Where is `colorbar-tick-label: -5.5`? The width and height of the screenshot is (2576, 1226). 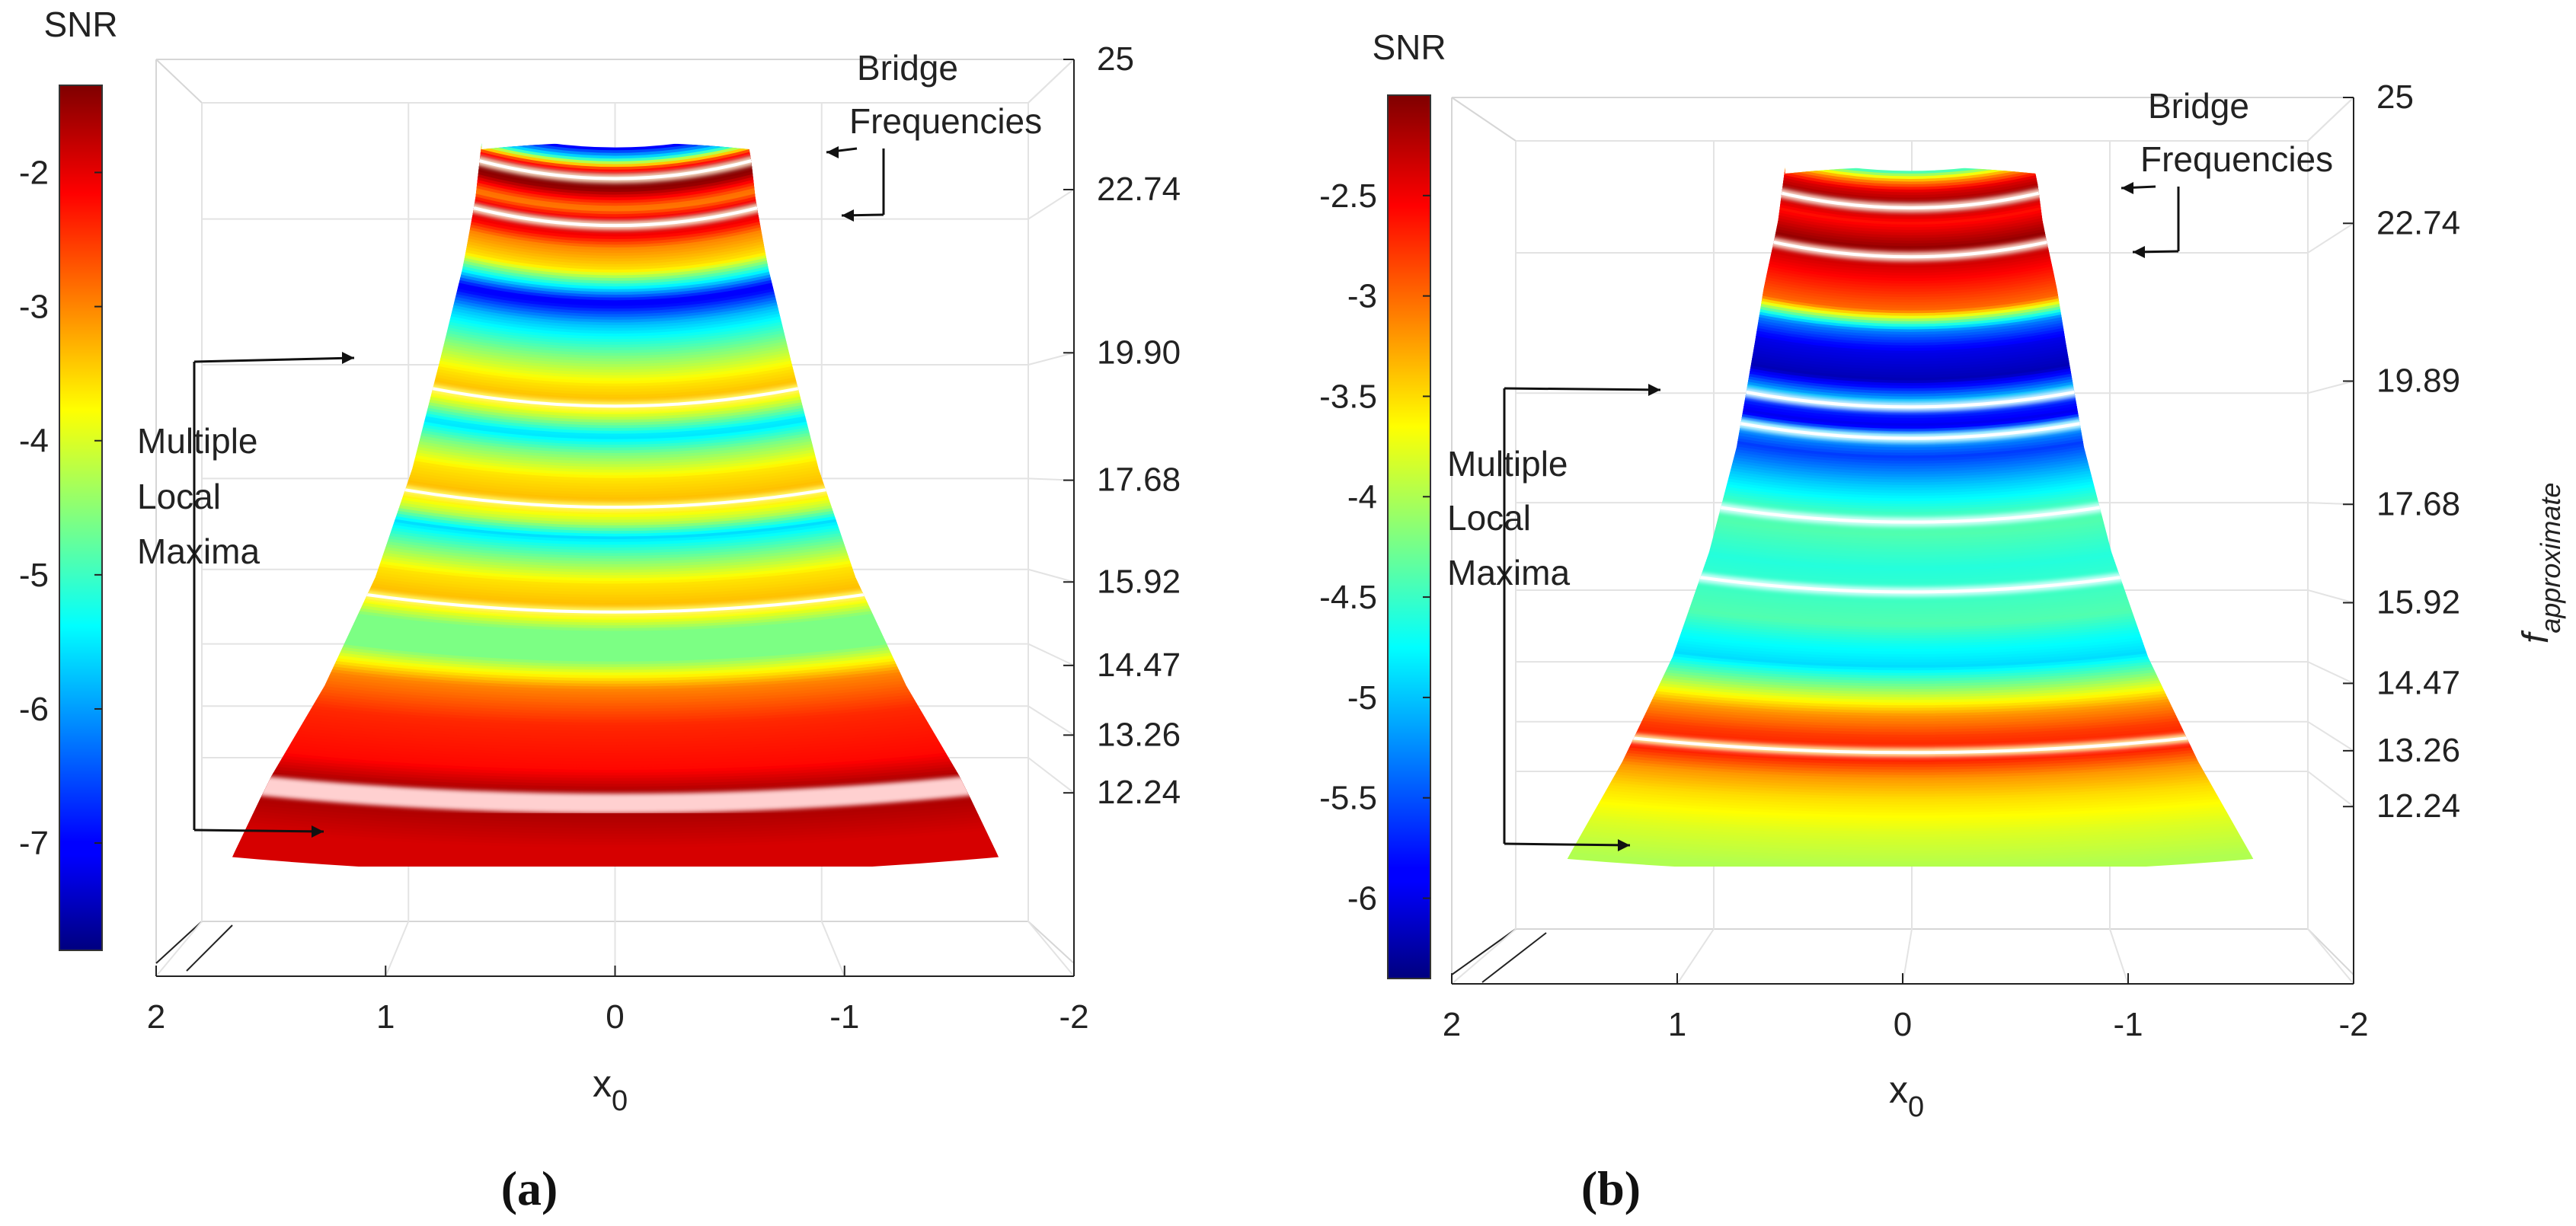 colorbar-tick-label: -5.5 is located at coordinates (1348, 798).